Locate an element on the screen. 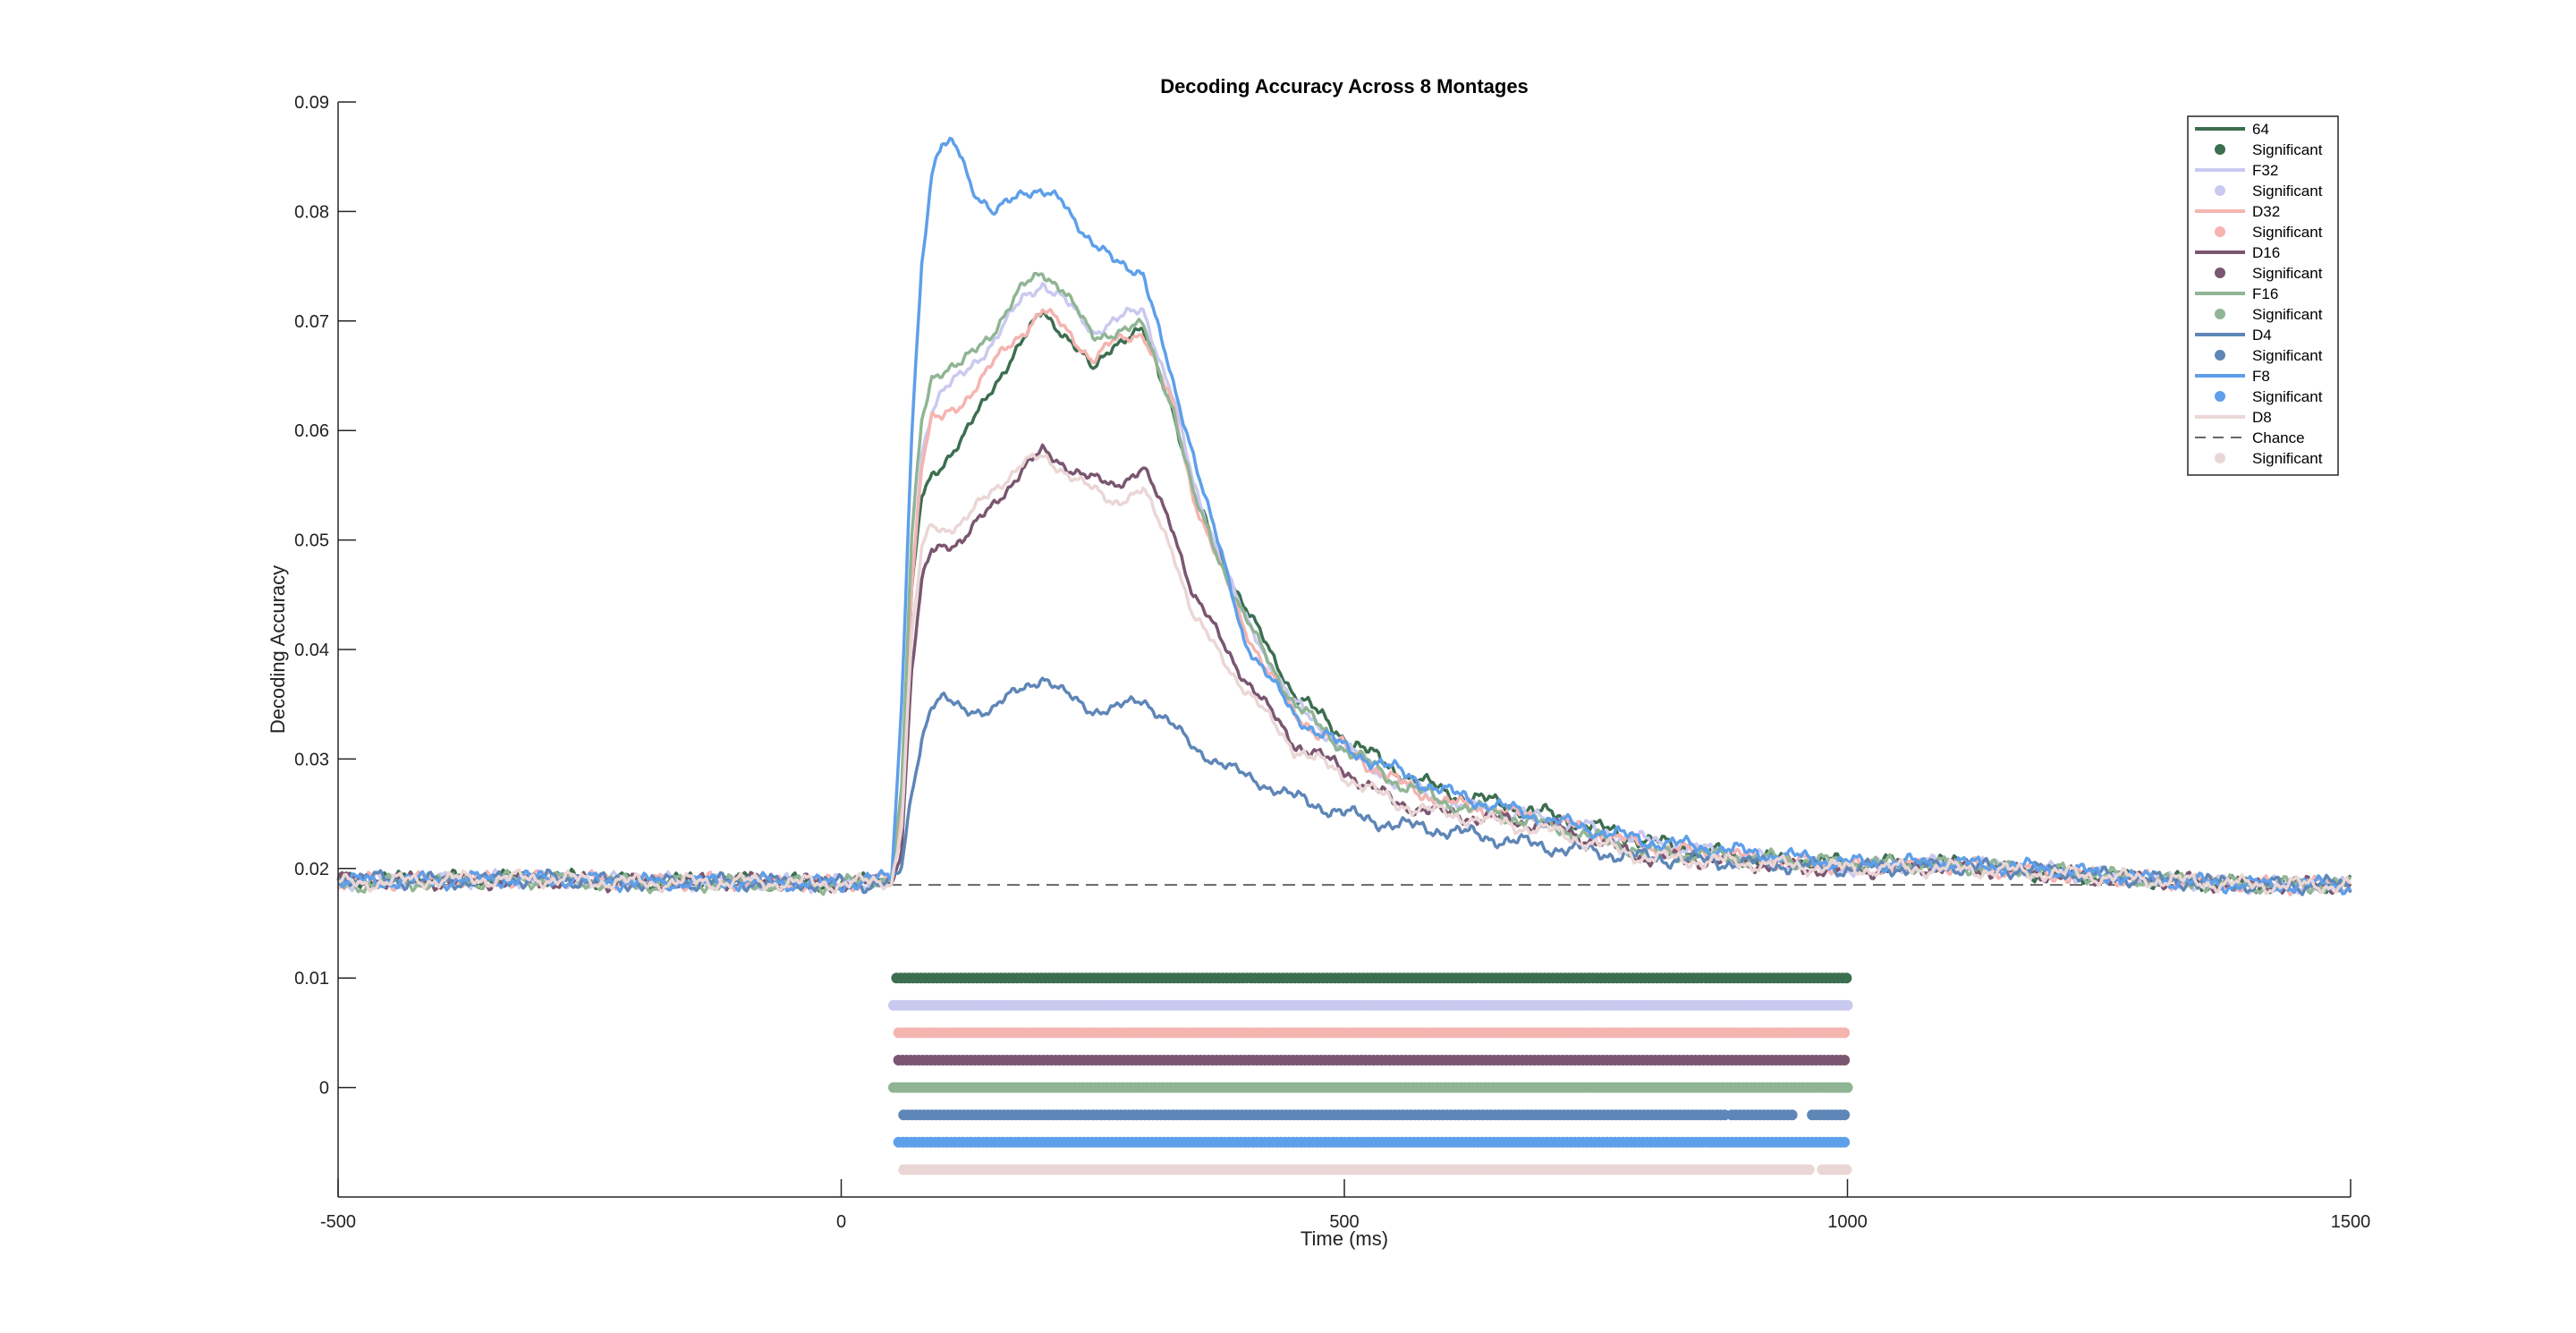 This screenshot has width=2576, height=1333. x-axis-label: Time (ms) is located at coordinates (1344, 1238).